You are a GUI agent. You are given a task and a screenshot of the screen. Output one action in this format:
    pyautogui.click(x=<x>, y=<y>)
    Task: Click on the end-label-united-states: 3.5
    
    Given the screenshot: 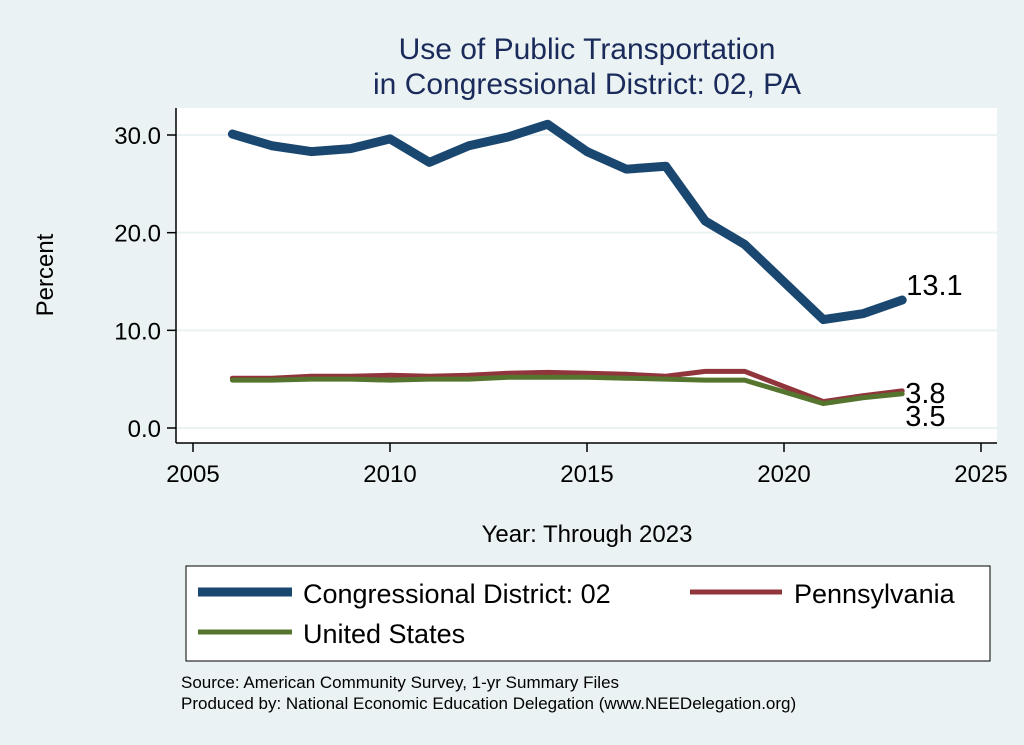 What is the action you would take?
    pyautogui.click(x=925, y=417)
    